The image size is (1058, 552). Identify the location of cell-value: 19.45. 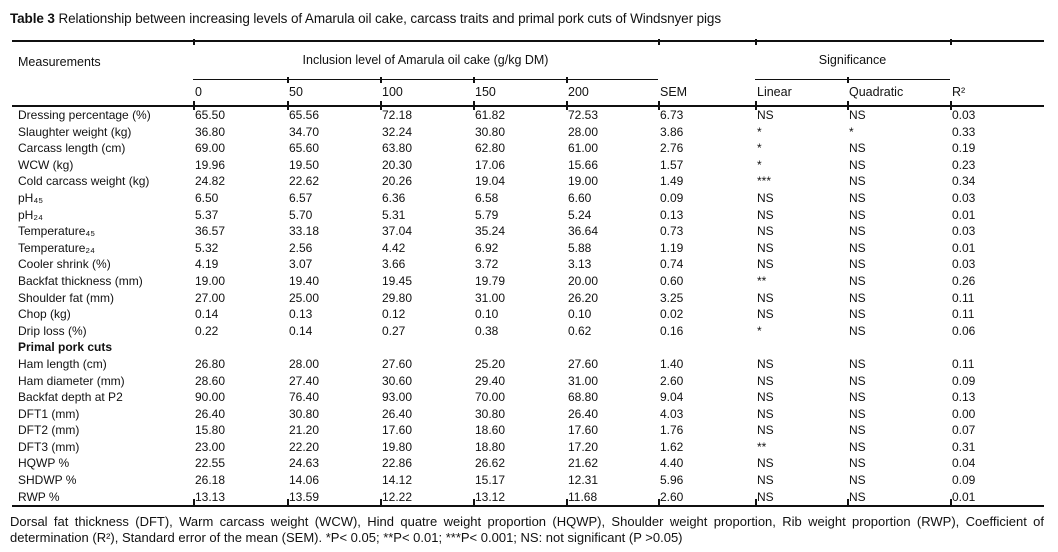
(397, 280).